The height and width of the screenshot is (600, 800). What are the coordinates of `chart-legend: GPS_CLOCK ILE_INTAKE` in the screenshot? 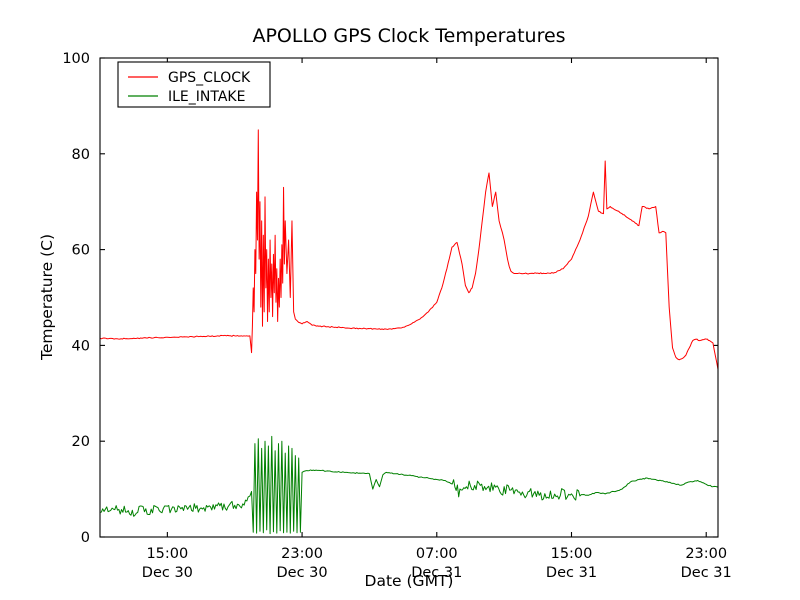 It's located at (194, 84).